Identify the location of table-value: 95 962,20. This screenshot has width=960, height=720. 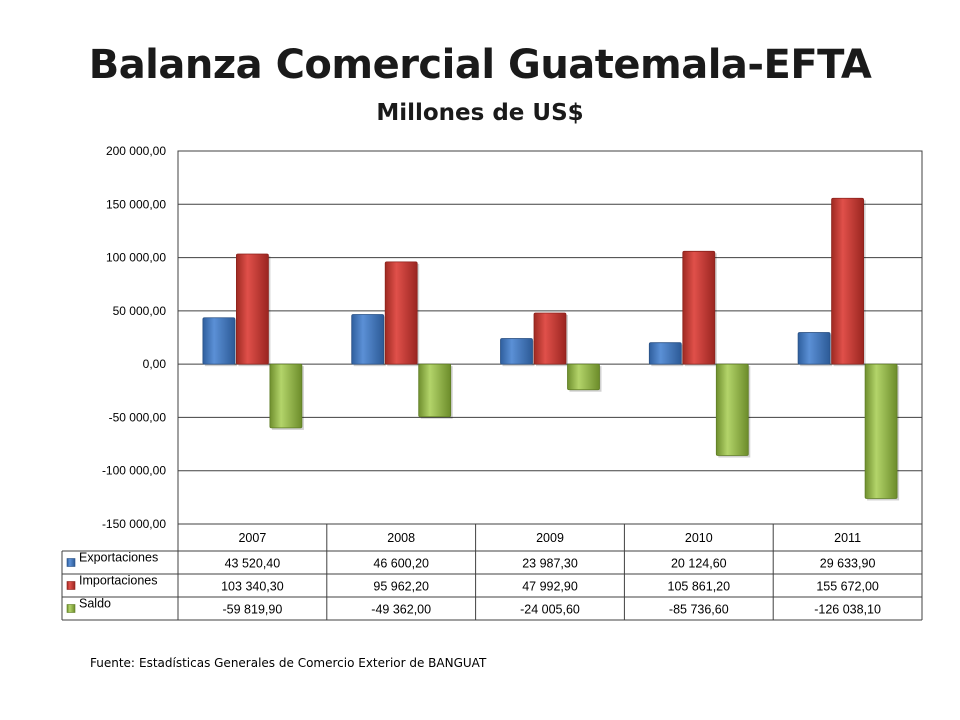
(401, 587).